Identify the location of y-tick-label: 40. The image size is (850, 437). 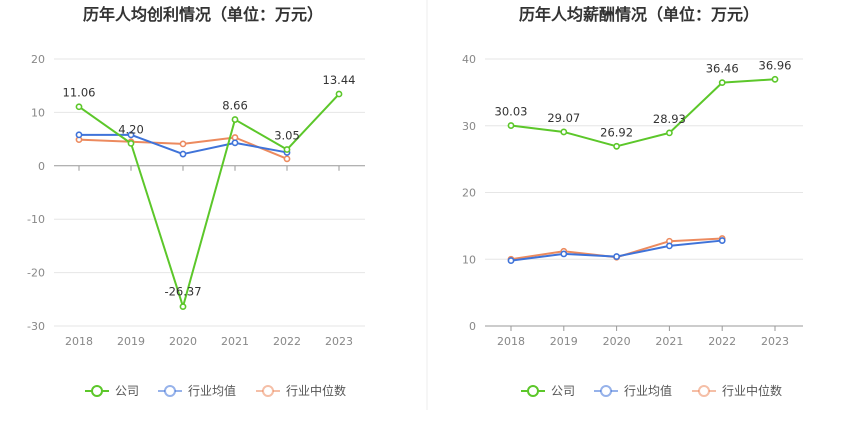
(469, 59).